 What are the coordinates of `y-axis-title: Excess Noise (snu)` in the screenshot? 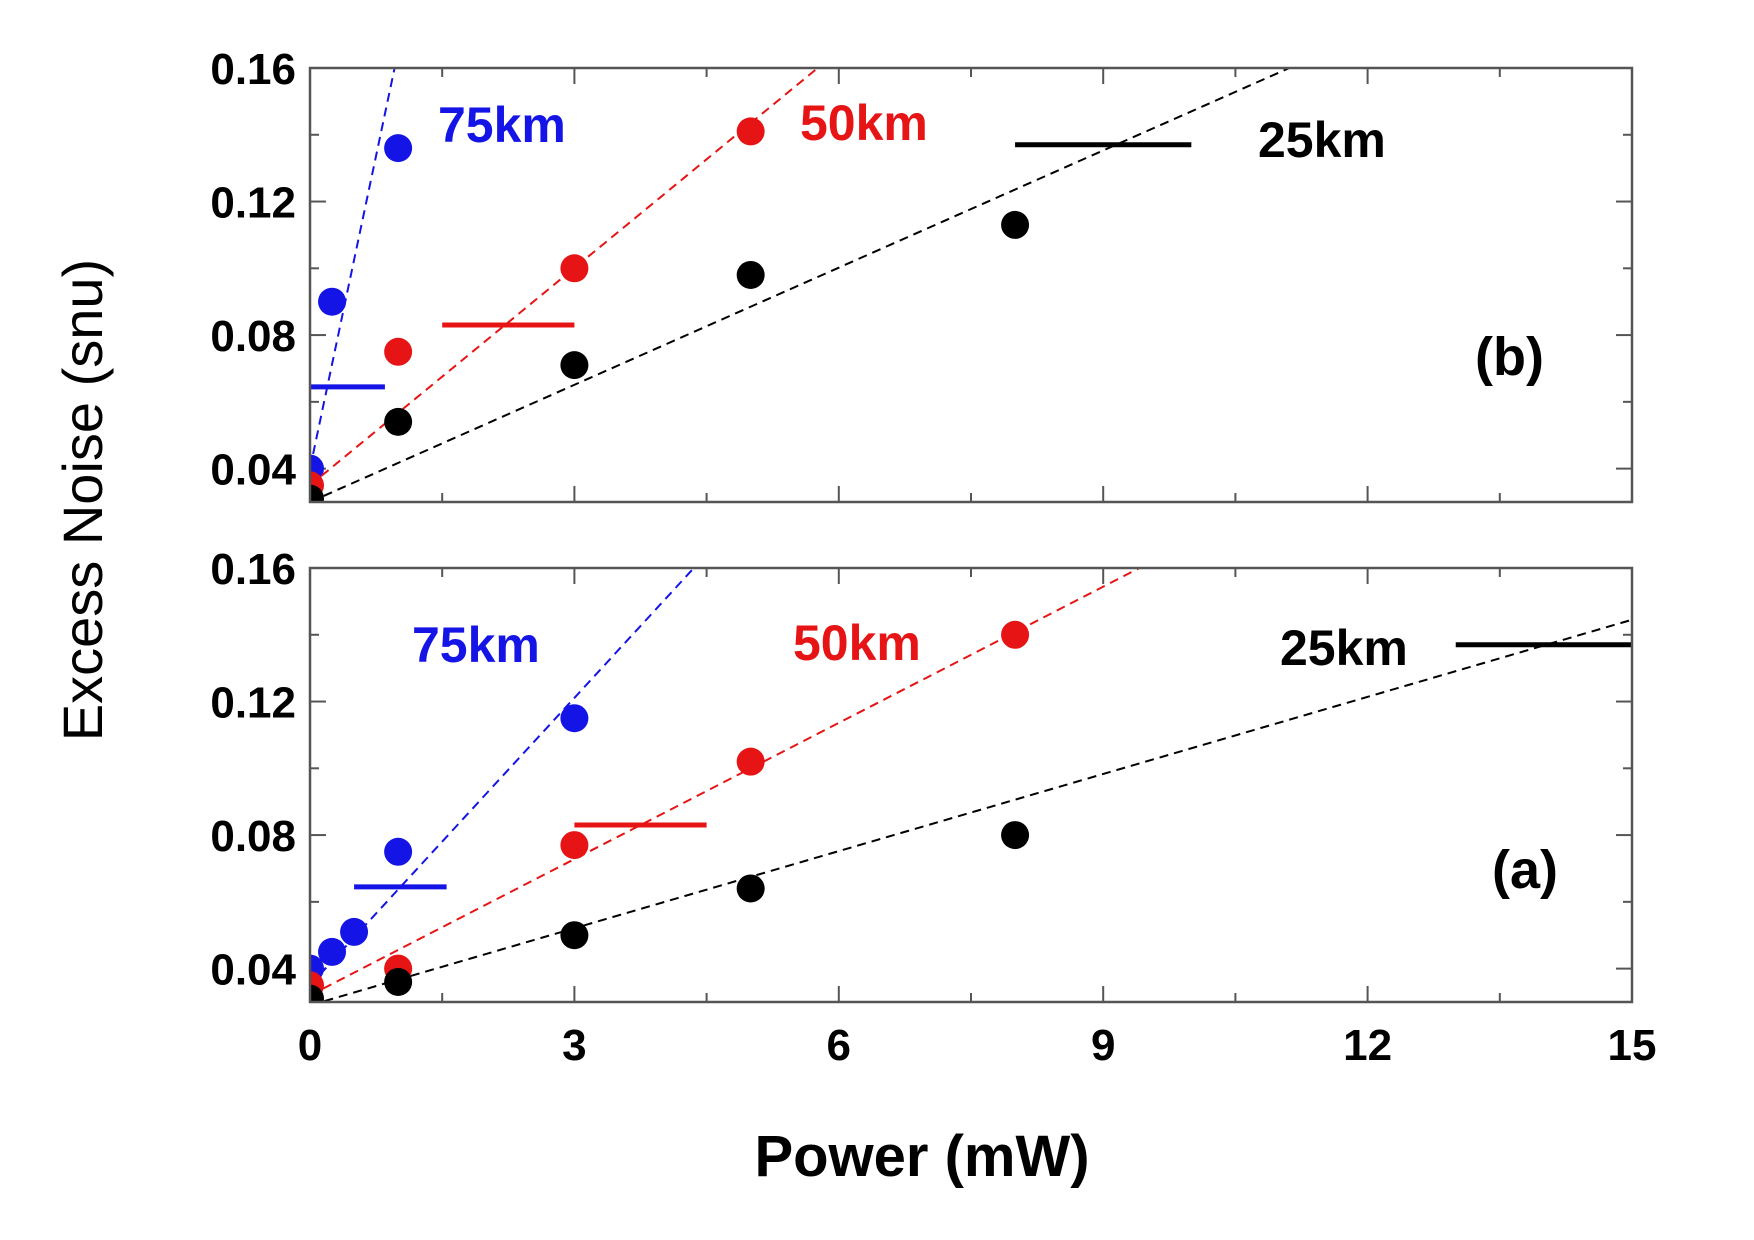 It's located at (82, 500).